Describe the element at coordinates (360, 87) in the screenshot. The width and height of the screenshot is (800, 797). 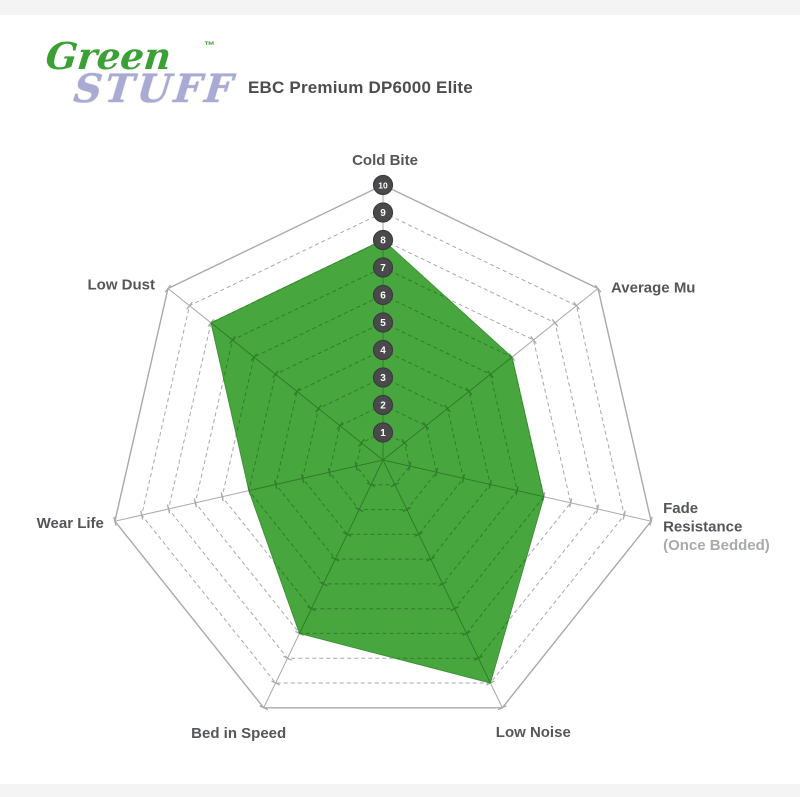
I see `chart-title: EBC Premium DP6000 Elite` at that location.